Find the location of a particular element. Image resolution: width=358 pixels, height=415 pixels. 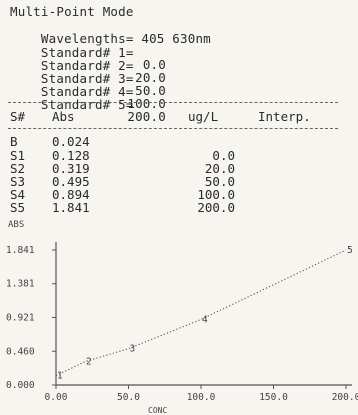

row-conc: 100.0 is located at coordinates (216, 194).